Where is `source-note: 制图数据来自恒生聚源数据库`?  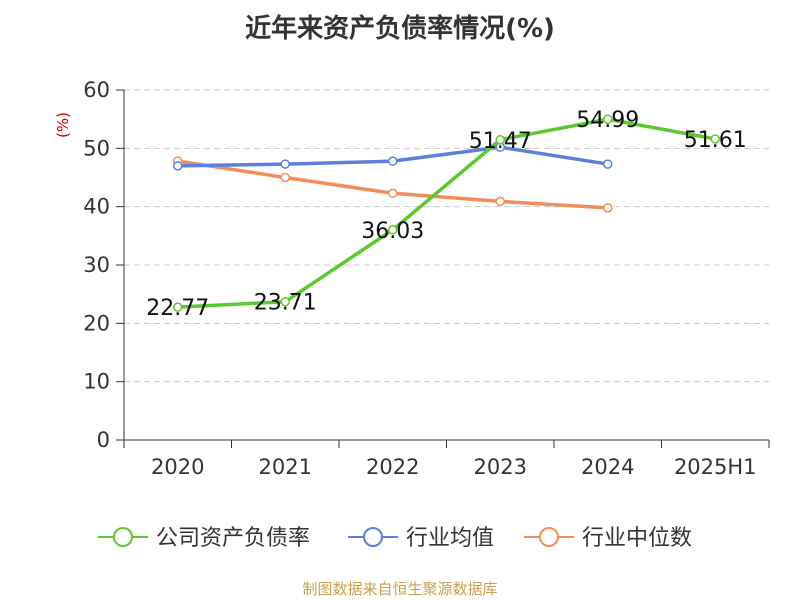
source-note: 制图数据来自恒生聚源数据库 is located at coordinates (400, 589).